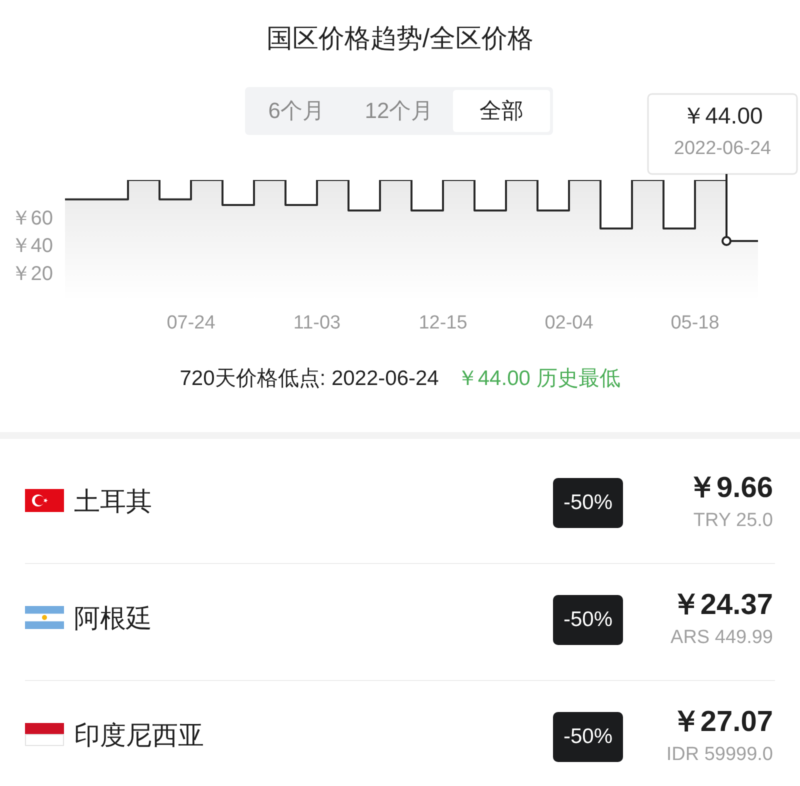 The height and width of the screenshot is (786, 800). Describe the element at coordinates (569, 323) in the screenshot. I see `x-tick-label: 02-04` at that location.